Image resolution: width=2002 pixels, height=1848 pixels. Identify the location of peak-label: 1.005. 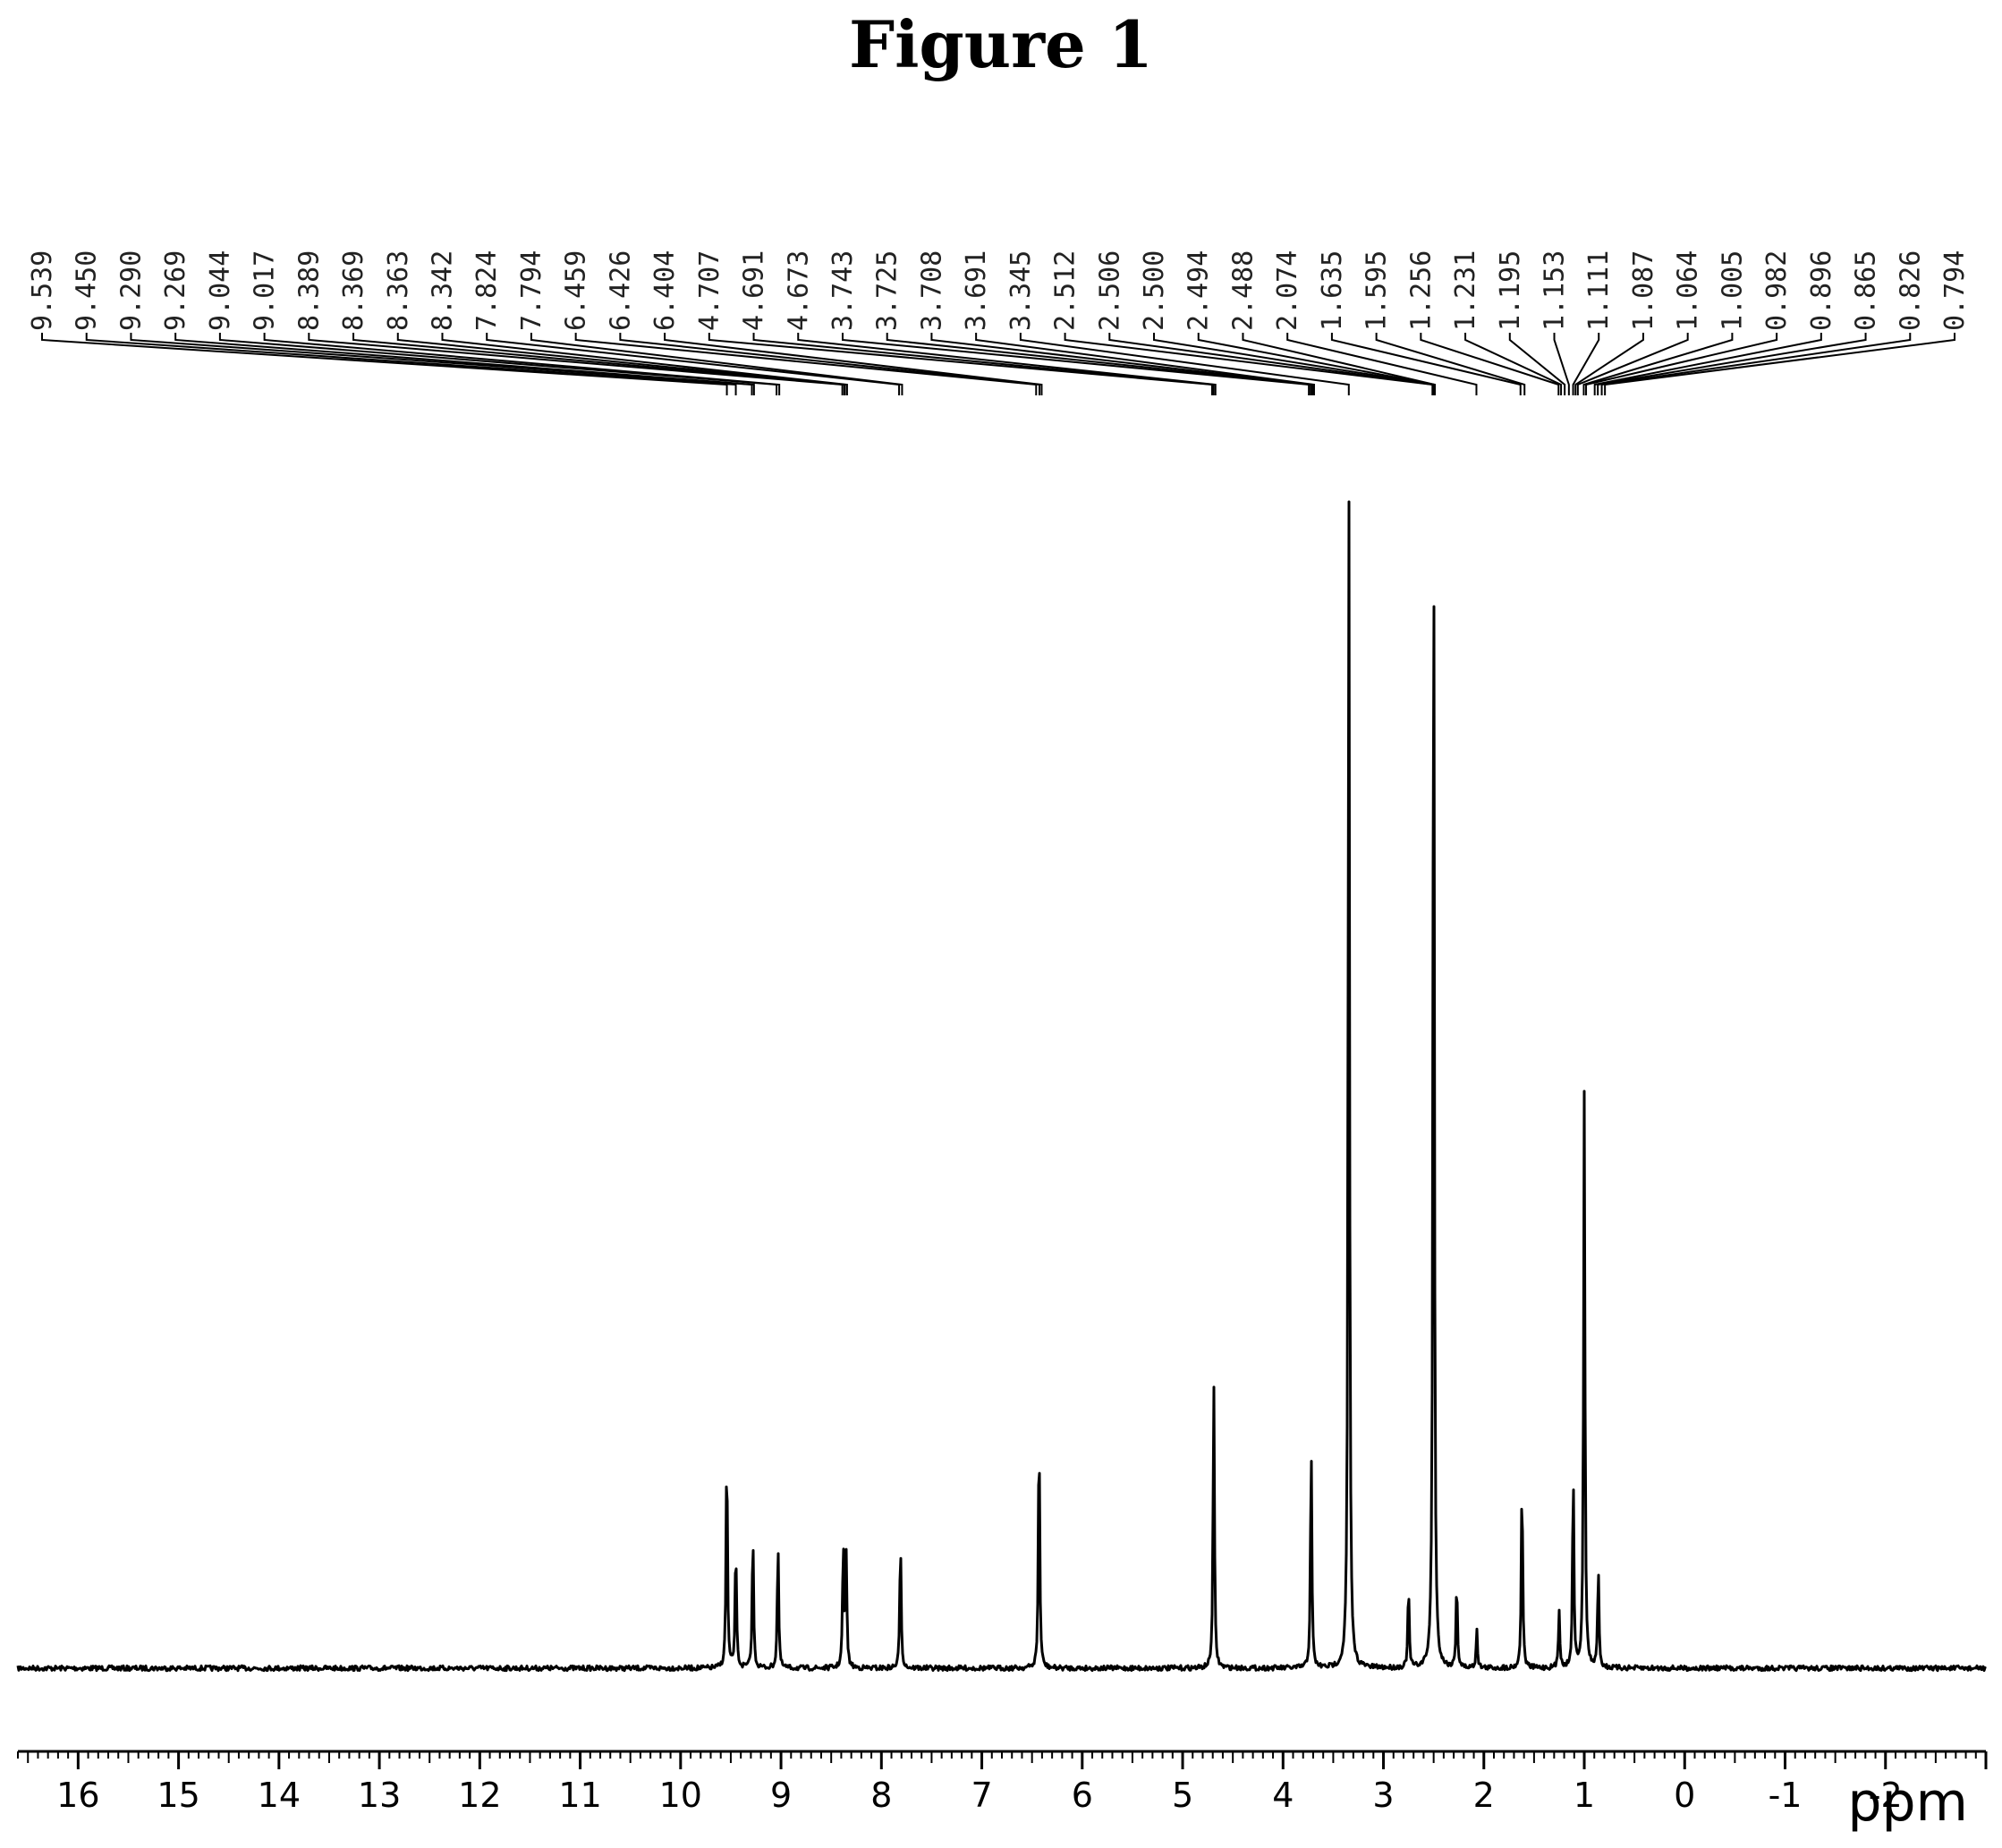
(1732, 291).